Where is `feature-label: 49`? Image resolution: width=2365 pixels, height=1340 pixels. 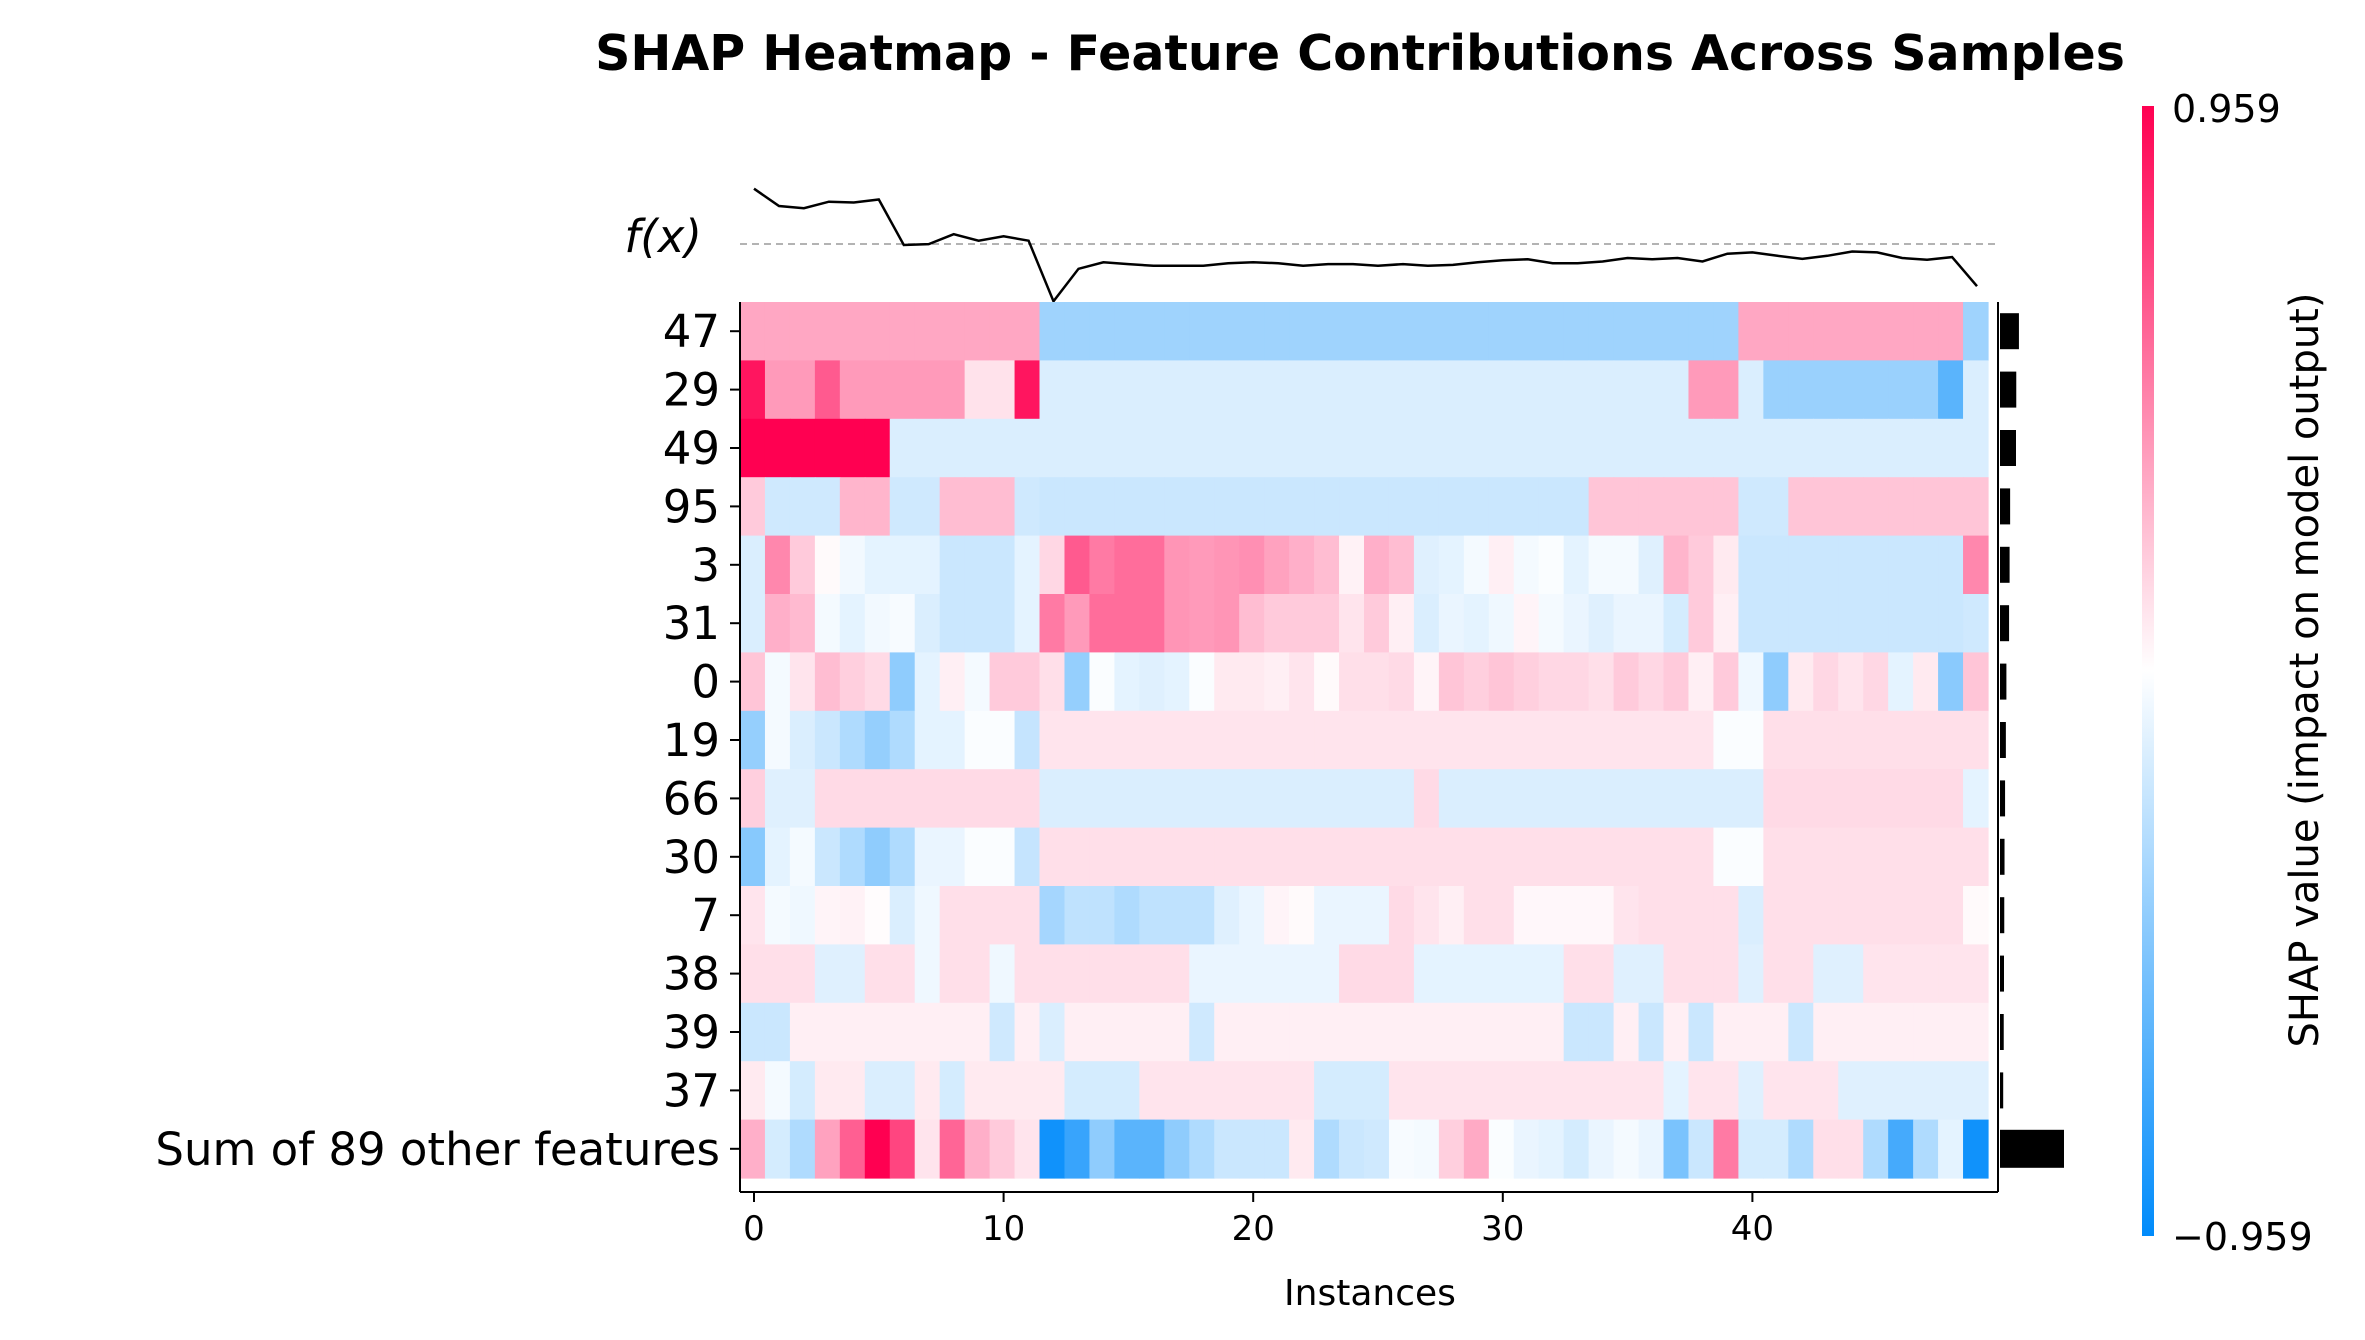
feature-label: 49 is located at coordinates (691, 448).